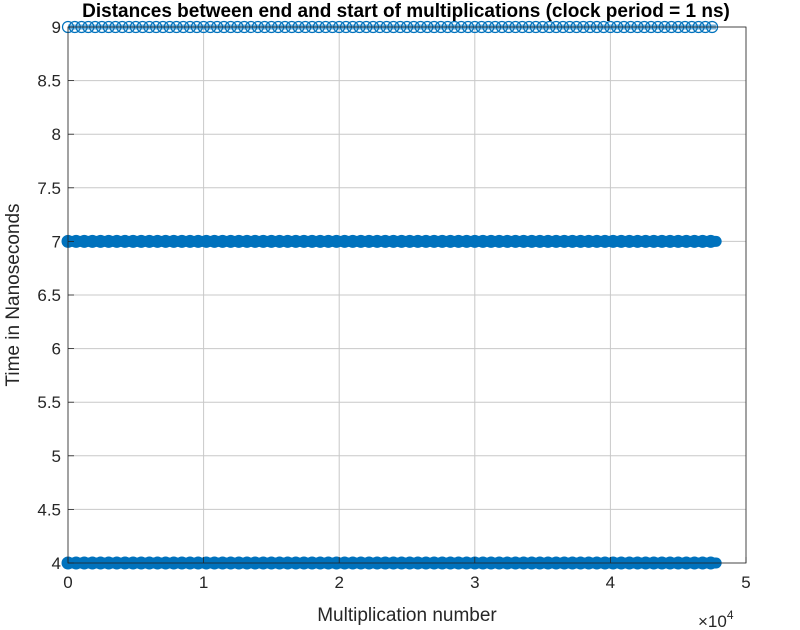  I want to click on y-tick-label: 8.5, so click(49, 81).